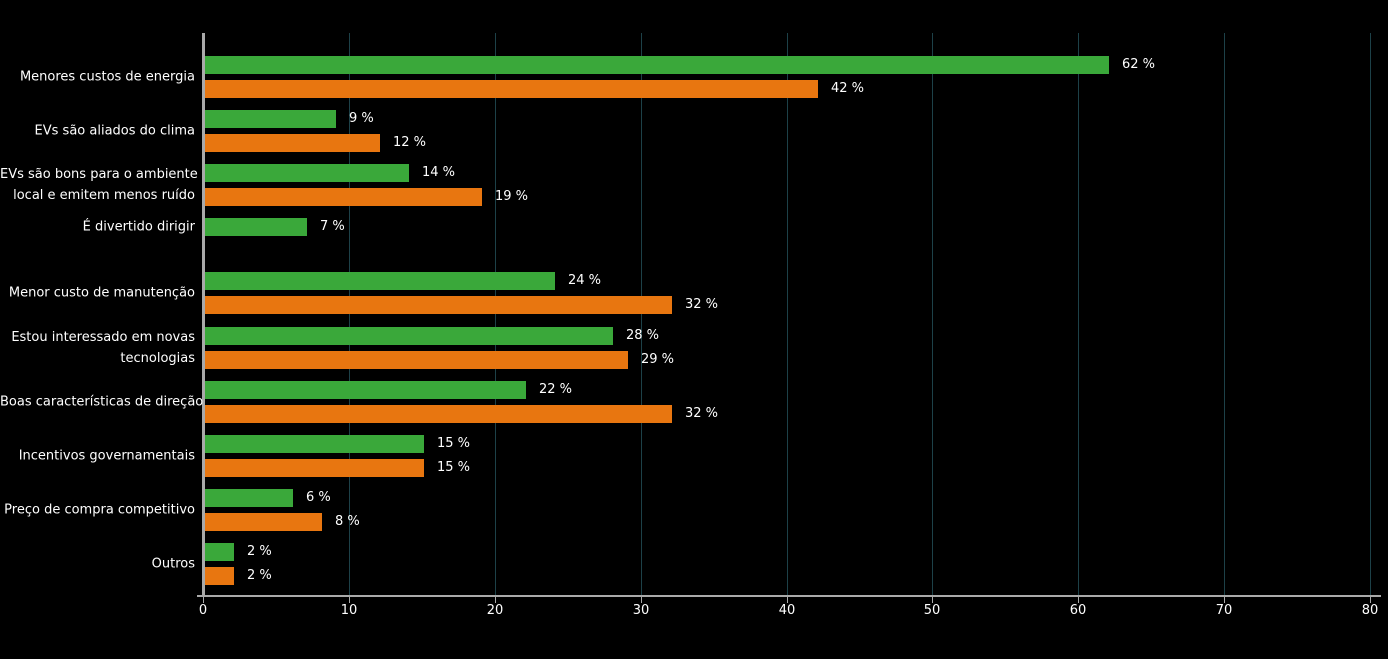 Image resolution: width=1388 pixels, height=659 pixels. I want to click on value-label: 19 %, so click(512, 196).